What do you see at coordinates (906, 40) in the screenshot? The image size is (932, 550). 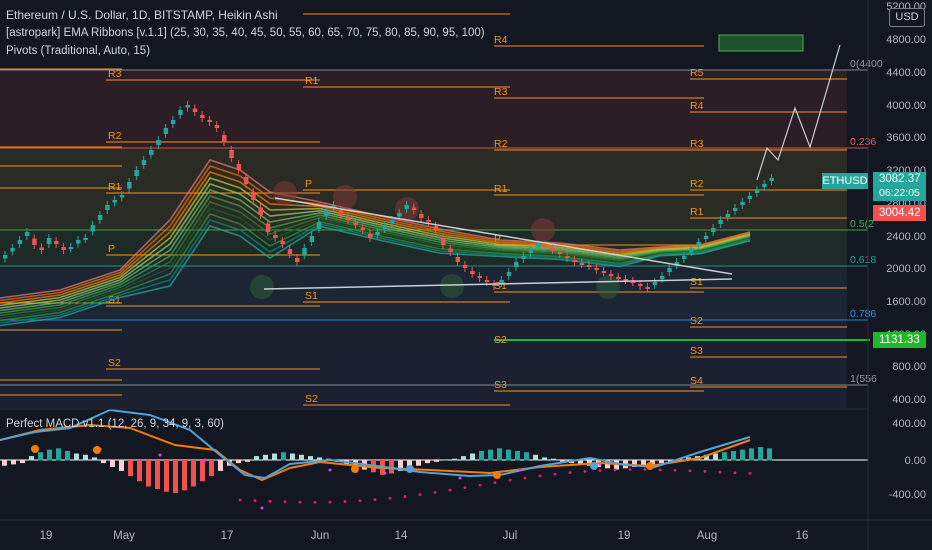 I see `price-axis-label: 4800.00` at bounding box center [906, 40].